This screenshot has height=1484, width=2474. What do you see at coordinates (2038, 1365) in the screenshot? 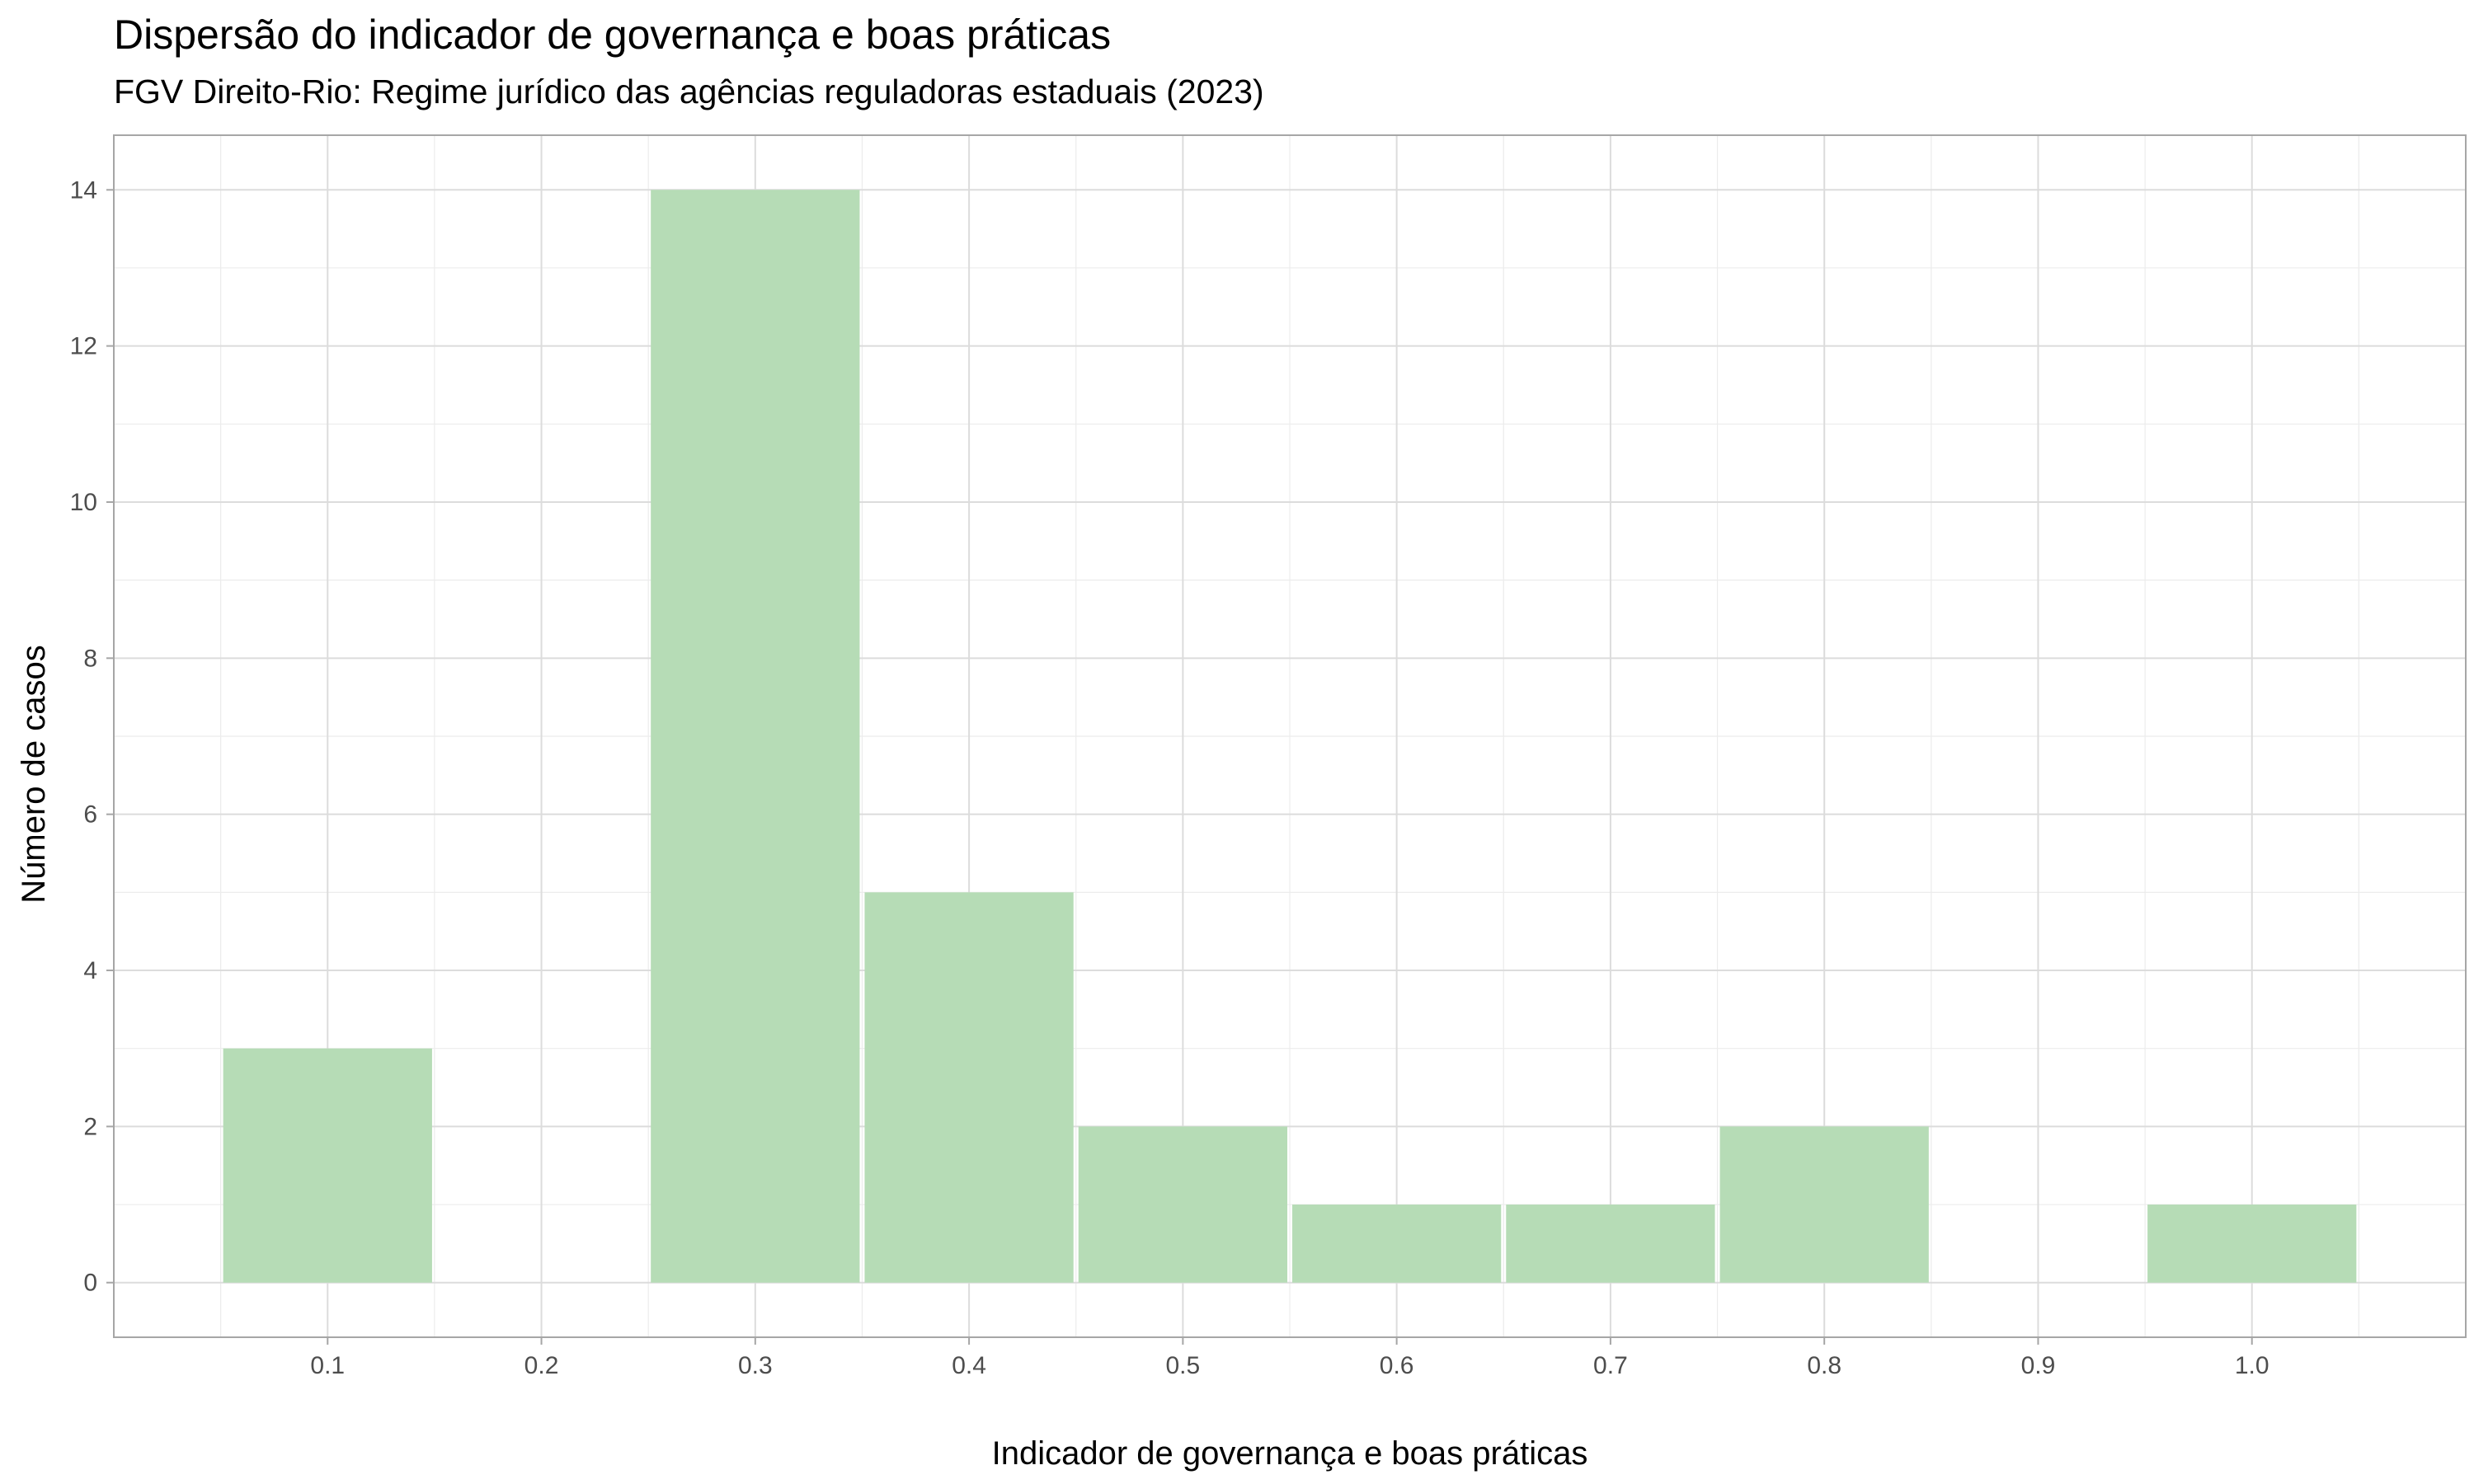
I see `x-tick-label: 0.9` at bounding box center [2038, 1365].